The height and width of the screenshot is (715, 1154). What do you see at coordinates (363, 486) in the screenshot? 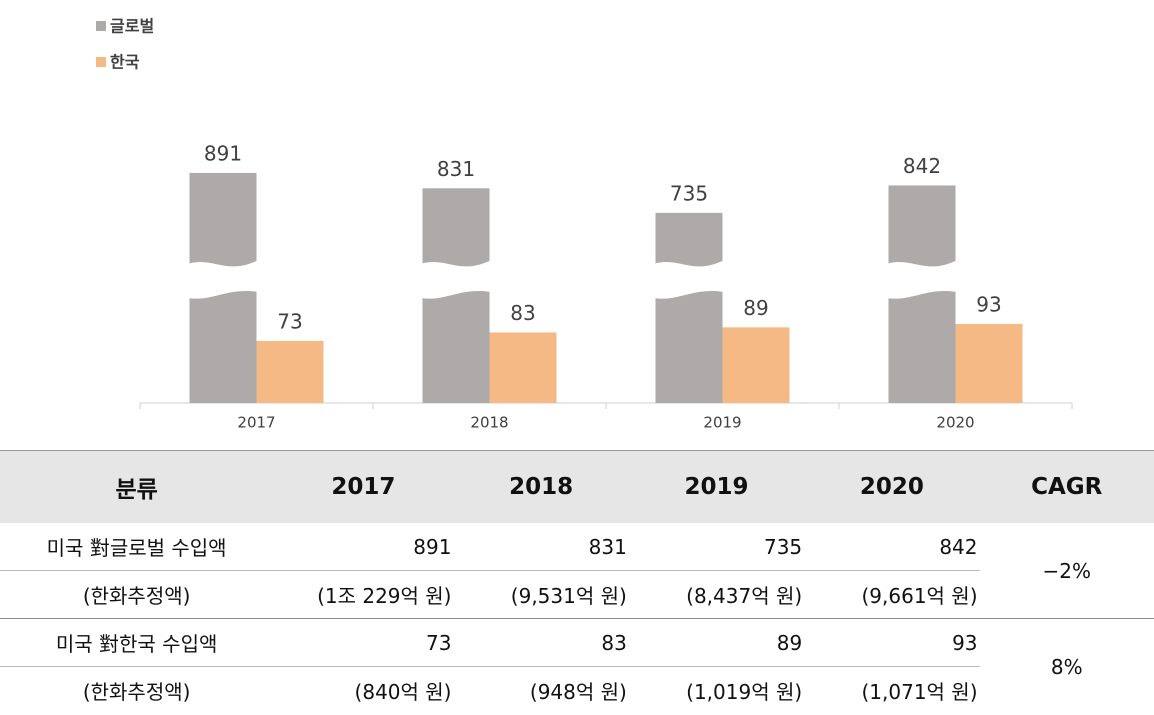
I see `header-cell: 2017` at bounding box center [363, 486].